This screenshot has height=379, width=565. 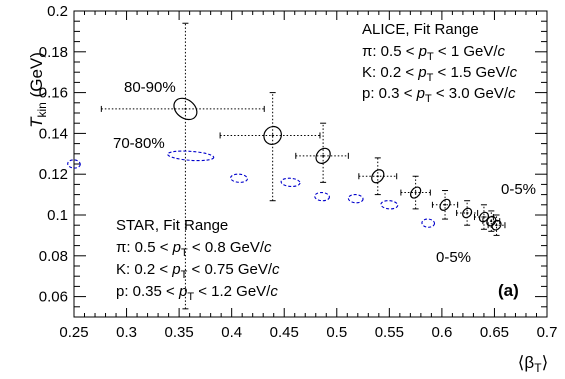 I want to click on alice-legend-title: ALICE, Fit Range, so click(x=420, y=29).